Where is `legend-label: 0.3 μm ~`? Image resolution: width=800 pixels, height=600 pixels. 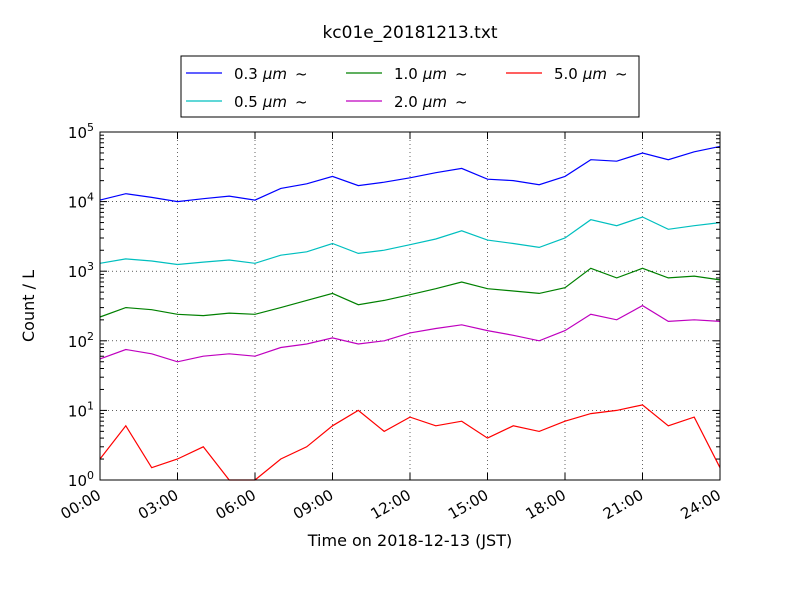
legend-label: 0.3 μm ~ is located at coordinates (271, 74).